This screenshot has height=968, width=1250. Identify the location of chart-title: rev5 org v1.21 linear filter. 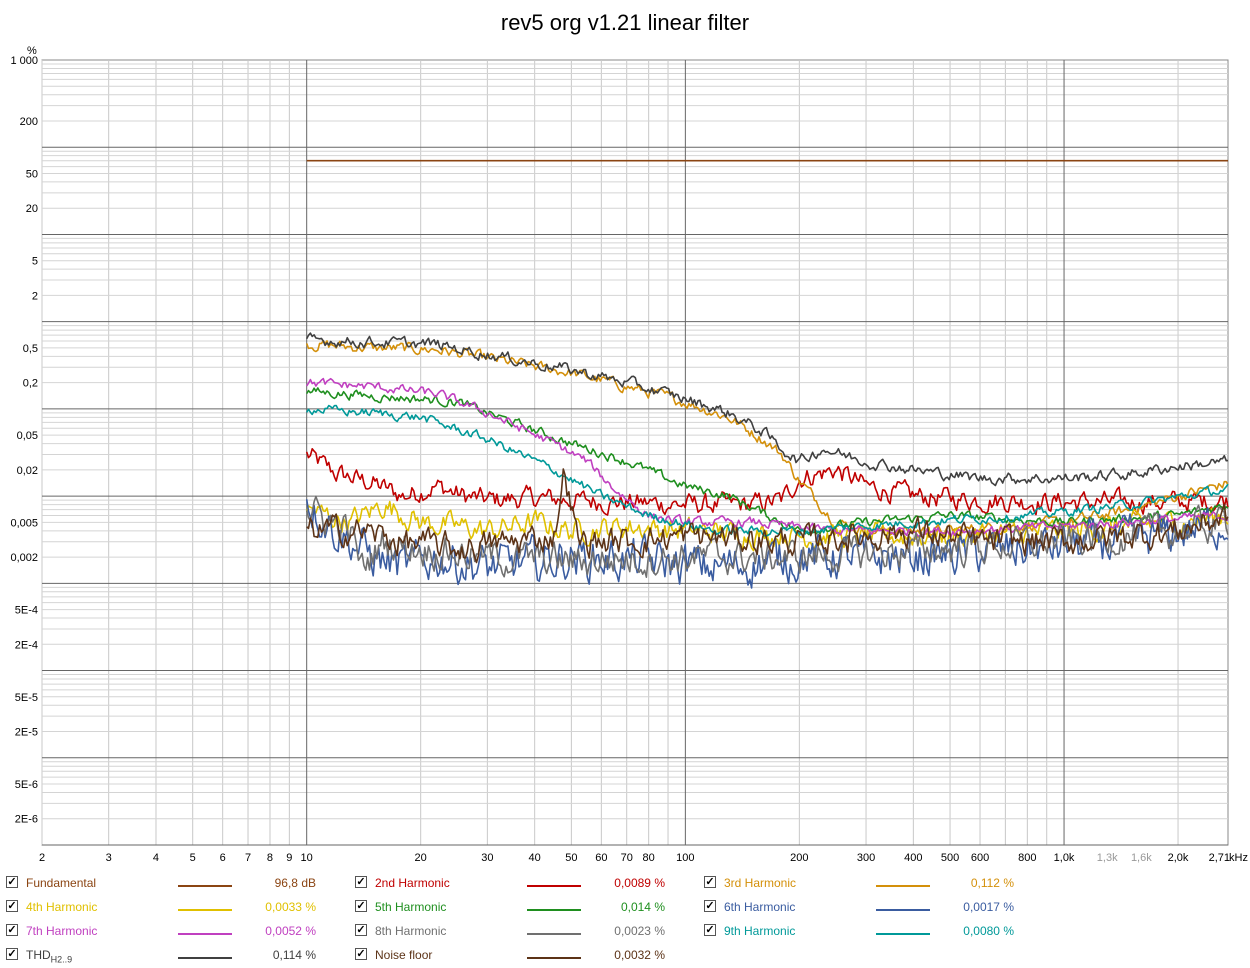
(625, 22).